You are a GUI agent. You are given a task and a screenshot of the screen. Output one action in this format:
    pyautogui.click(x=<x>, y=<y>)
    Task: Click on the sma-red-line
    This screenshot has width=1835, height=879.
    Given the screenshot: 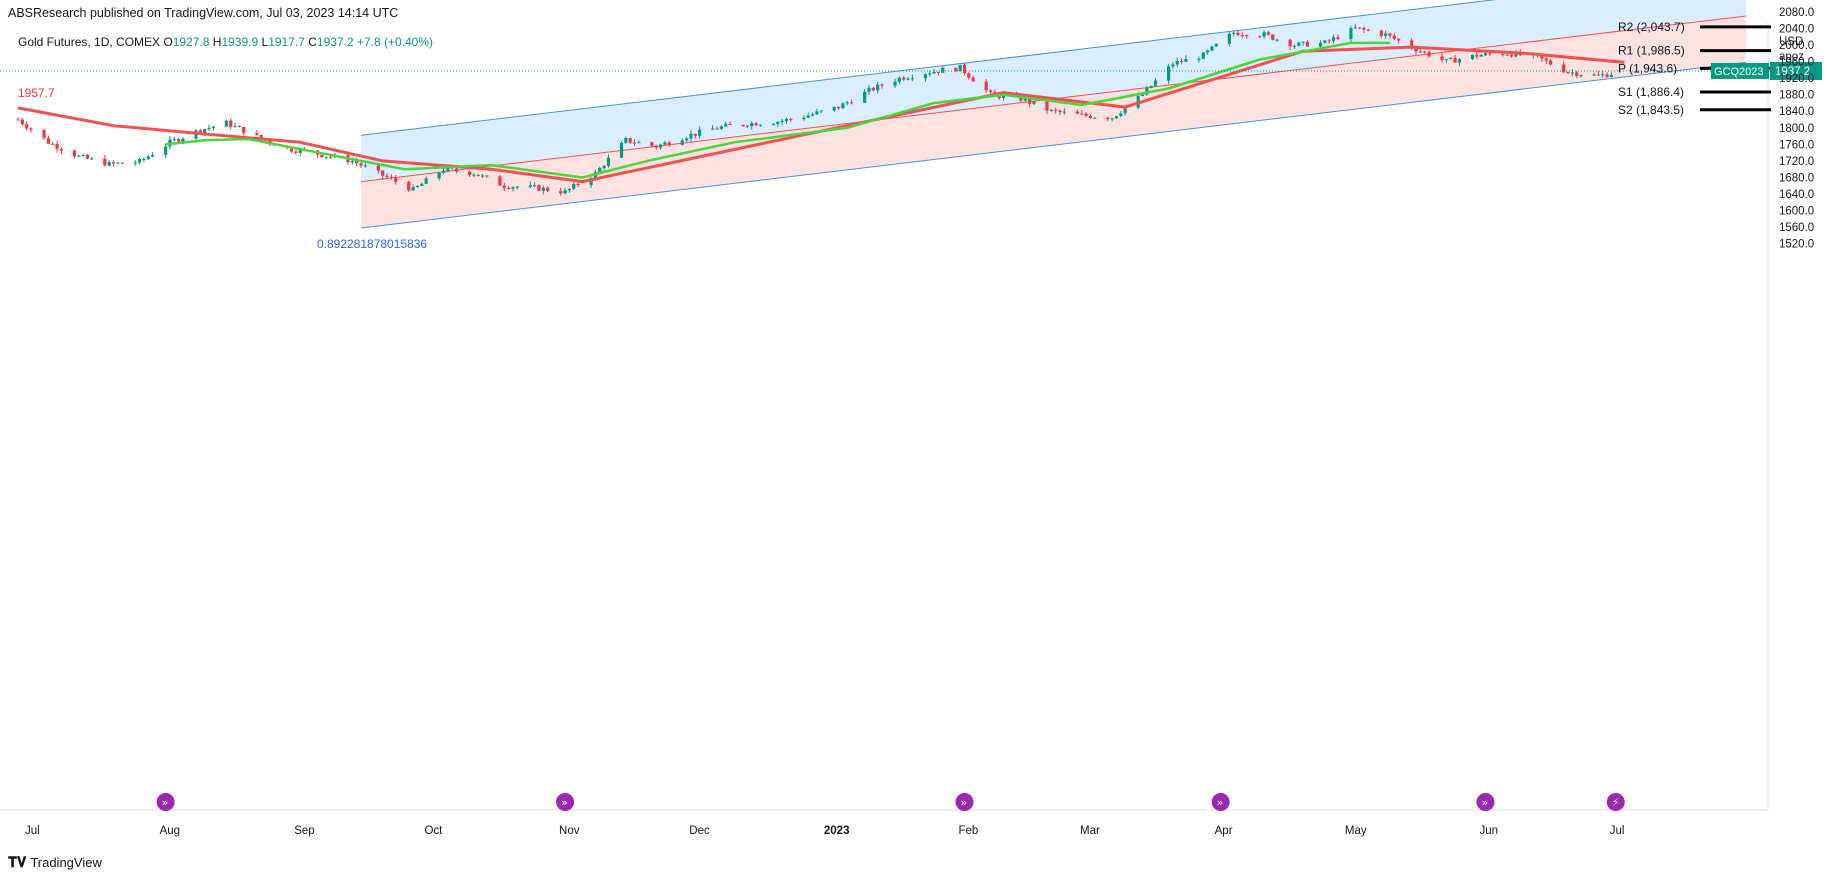 What is the action you would take?
    pyautogui.click(x=821, y=114)
    